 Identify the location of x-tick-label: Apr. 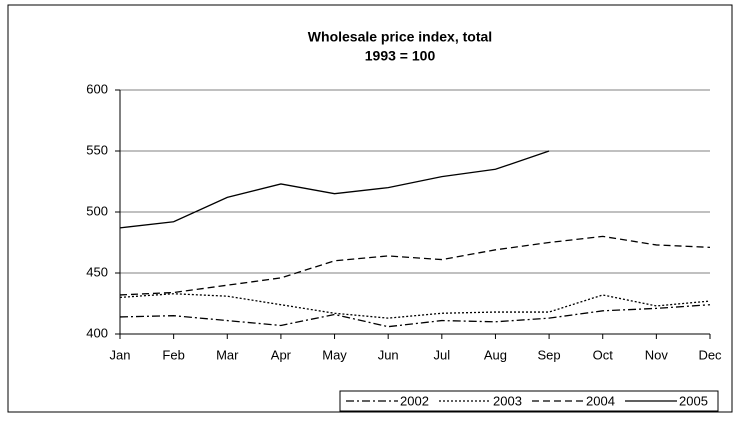
(281, 354).